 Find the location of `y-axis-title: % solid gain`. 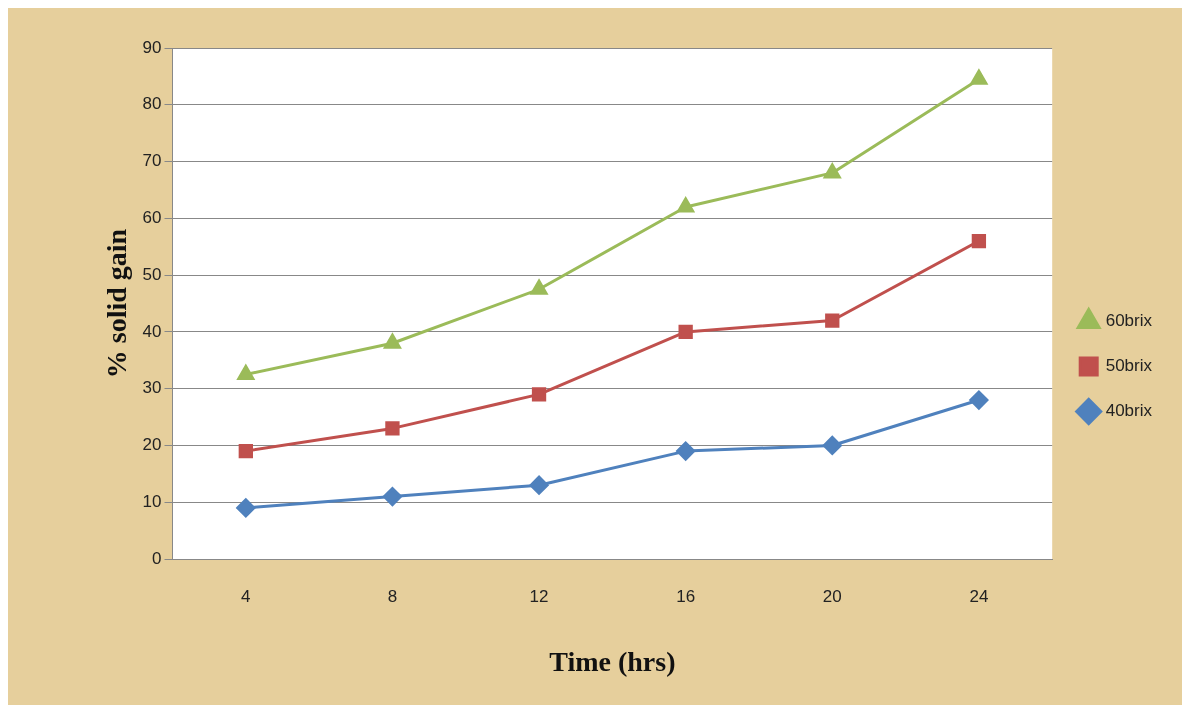

y-axis-title: % solid gain is located at coordinates (117, 303).